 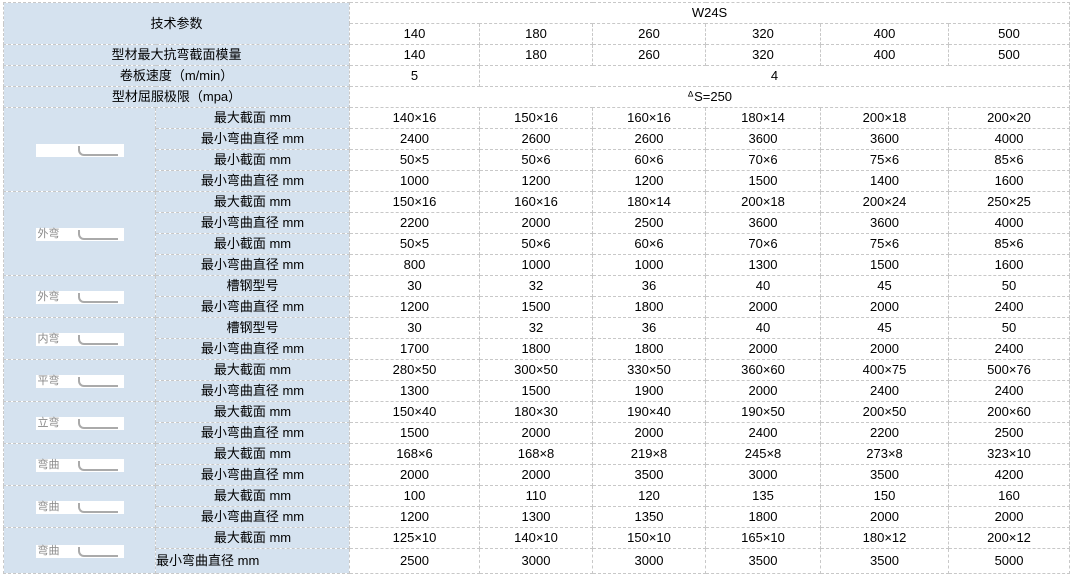 What do you see at coordinates (763, 561) in the screenshot?
I see `value-cell: 3500` at bounding box center [763, 561].